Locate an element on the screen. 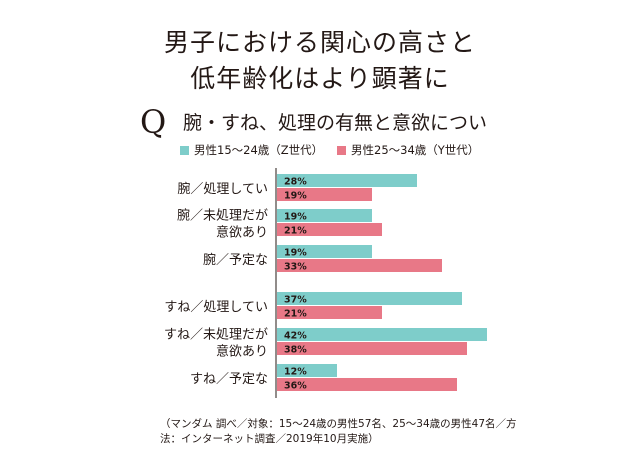 The height and width of the screenshot is (475, 640). data-label: 38% is located at coordinates (295, 350).